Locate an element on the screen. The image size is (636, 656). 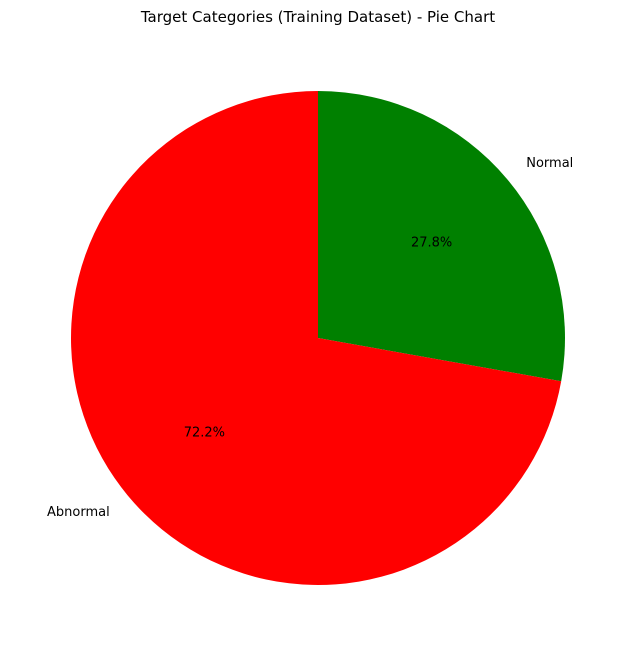
slice-label-normal: Normal is located at coordinates (549, 163).